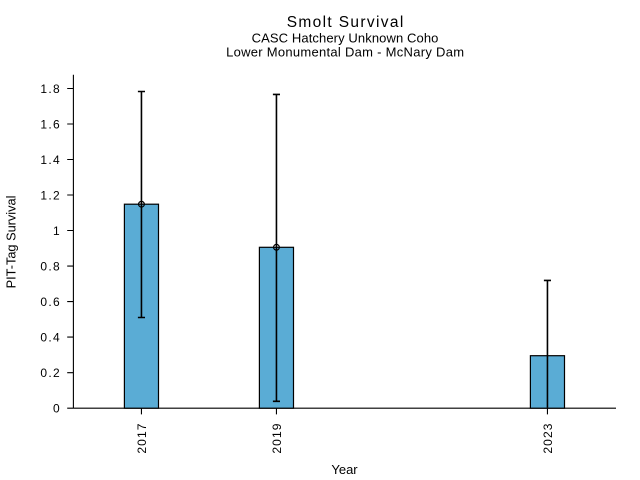  Describe the element at coordinates (345, 52) in the screenshot. I see `svg-text:Lower Monumental Dam - McNary: Lower Monumental Dam - McNary Dam` at that location.